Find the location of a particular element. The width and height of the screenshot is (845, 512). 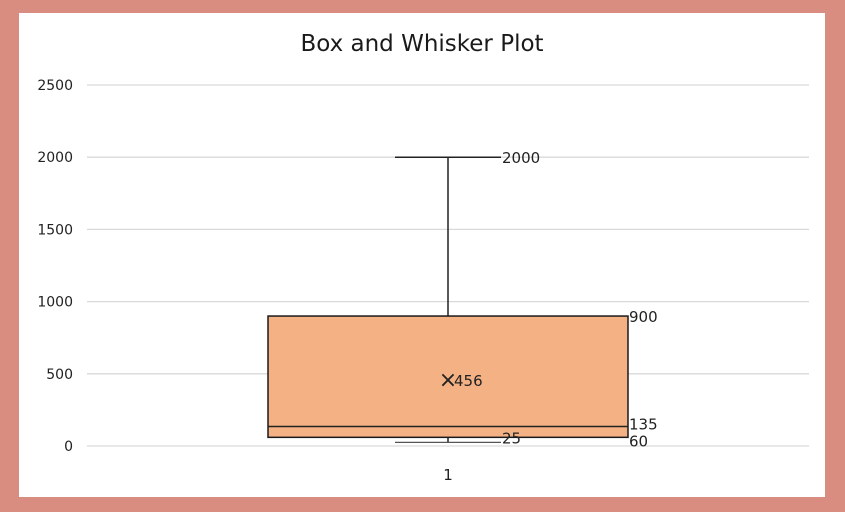

max-label: 2000 is located at coordinates (521, 158).